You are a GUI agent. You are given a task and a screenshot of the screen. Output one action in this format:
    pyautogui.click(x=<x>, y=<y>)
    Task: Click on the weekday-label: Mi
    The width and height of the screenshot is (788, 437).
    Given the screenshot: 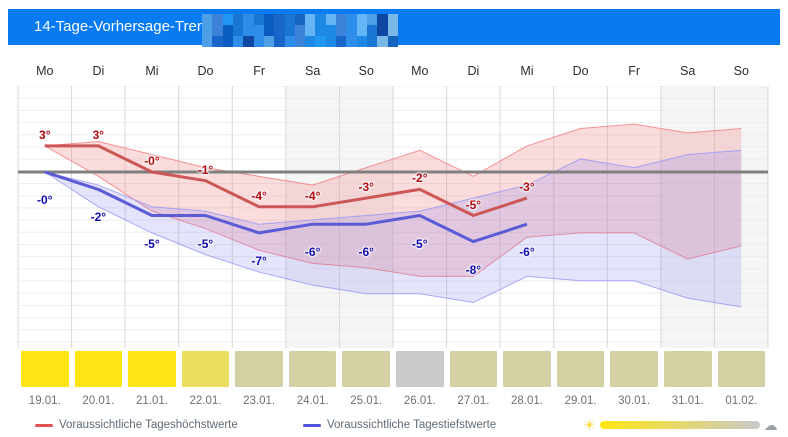 What is the action you would take?
    pyautogui.click(x=527, y=71)
    